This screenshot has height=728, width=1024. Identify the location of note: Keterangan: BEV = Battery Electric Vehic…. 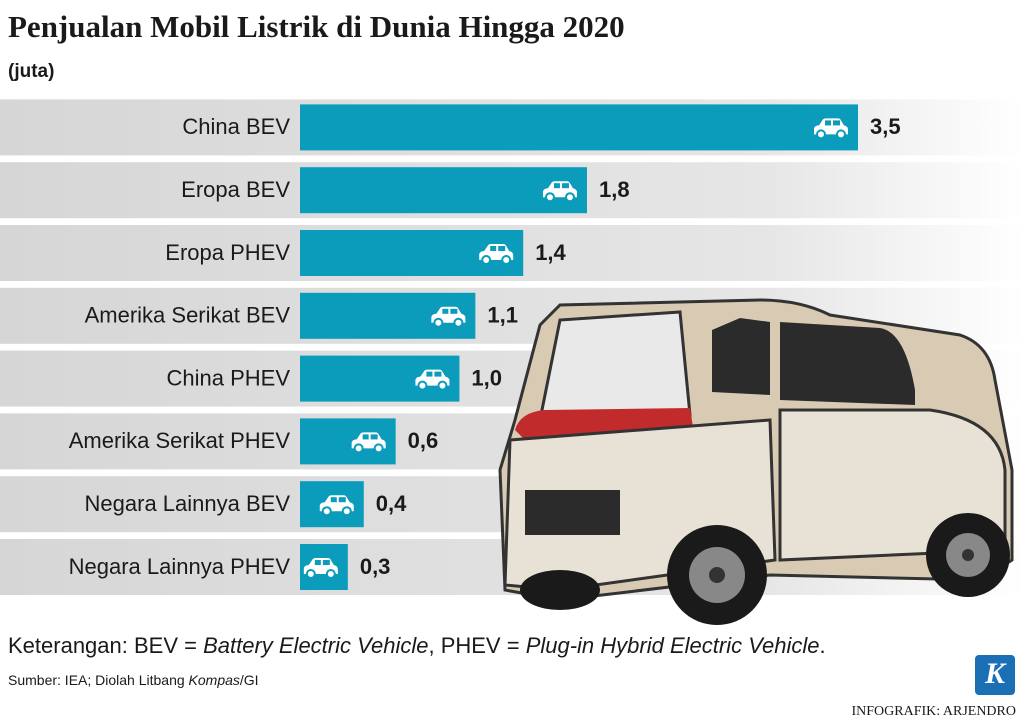
(417, 645).